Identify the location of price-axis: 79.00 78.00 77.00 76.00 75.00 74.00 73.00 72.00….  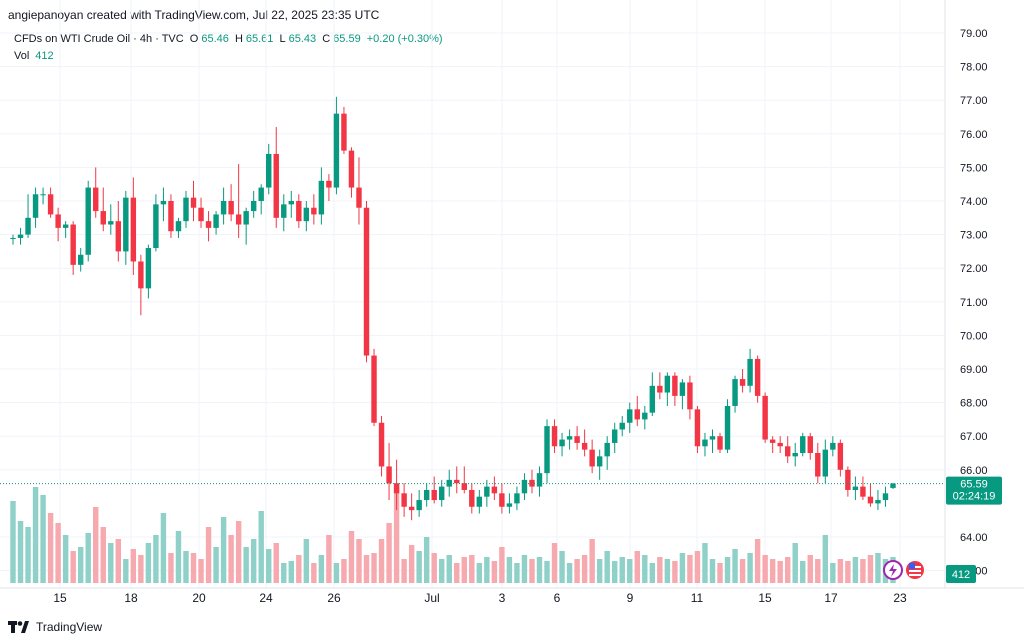
(974, 303).